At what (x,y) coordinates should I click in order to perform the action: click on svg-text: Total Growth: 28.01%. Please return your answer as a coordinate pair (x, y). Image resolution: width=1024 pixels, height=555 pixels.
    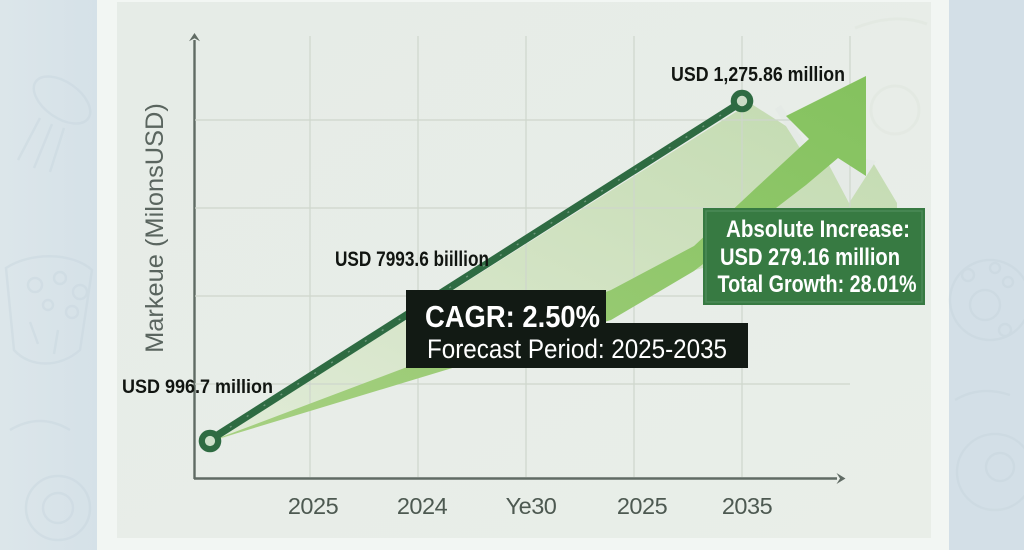
    Looking at the image, I should click on (817, 284).